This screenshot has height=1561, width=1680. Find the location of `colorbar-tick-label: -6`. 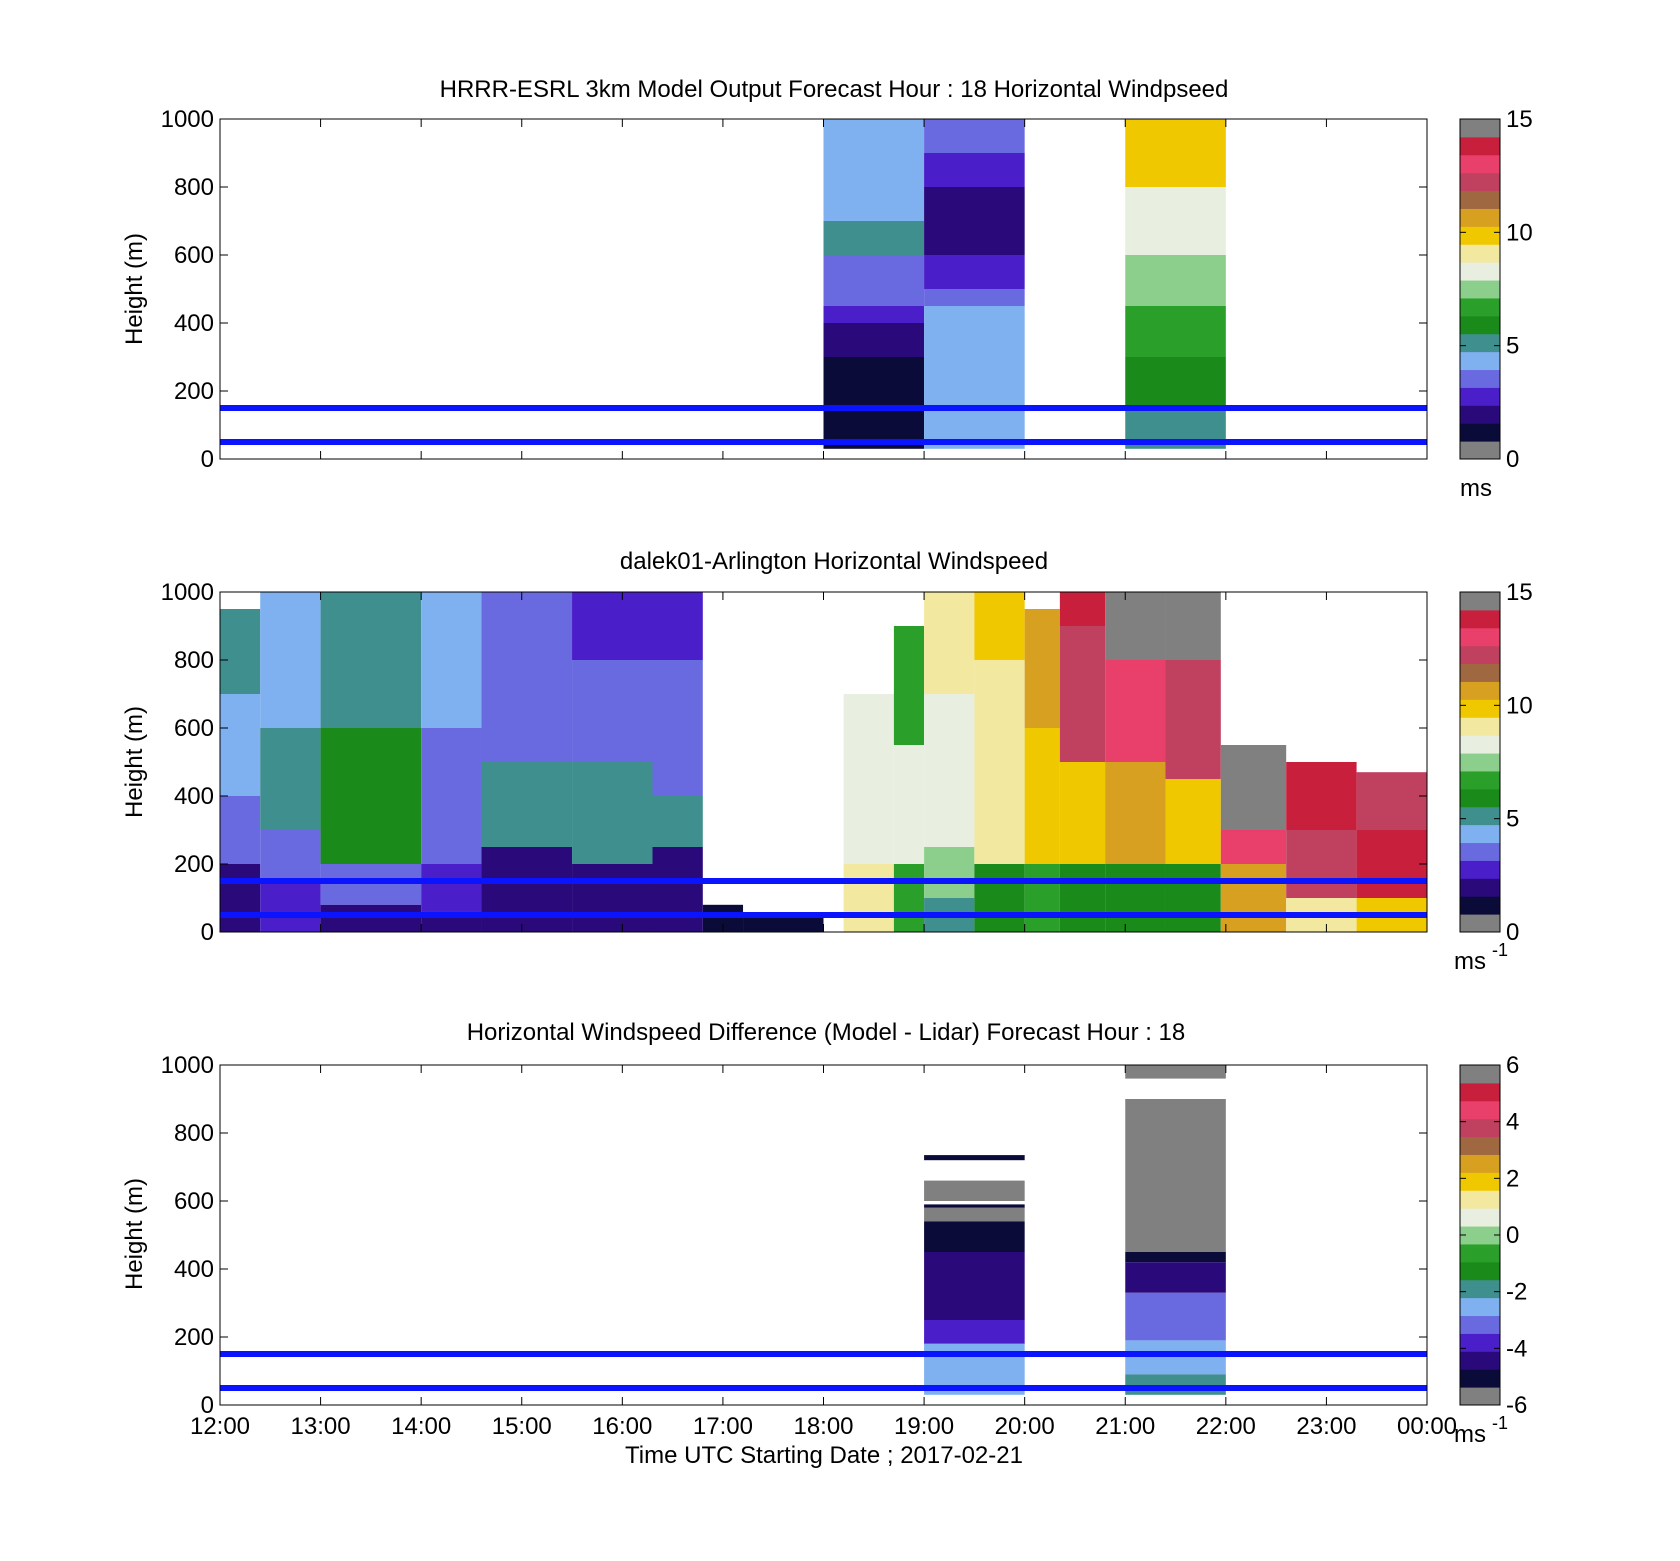

colorbar-tick-label: -6 is located at coordinates (1516, 1405).